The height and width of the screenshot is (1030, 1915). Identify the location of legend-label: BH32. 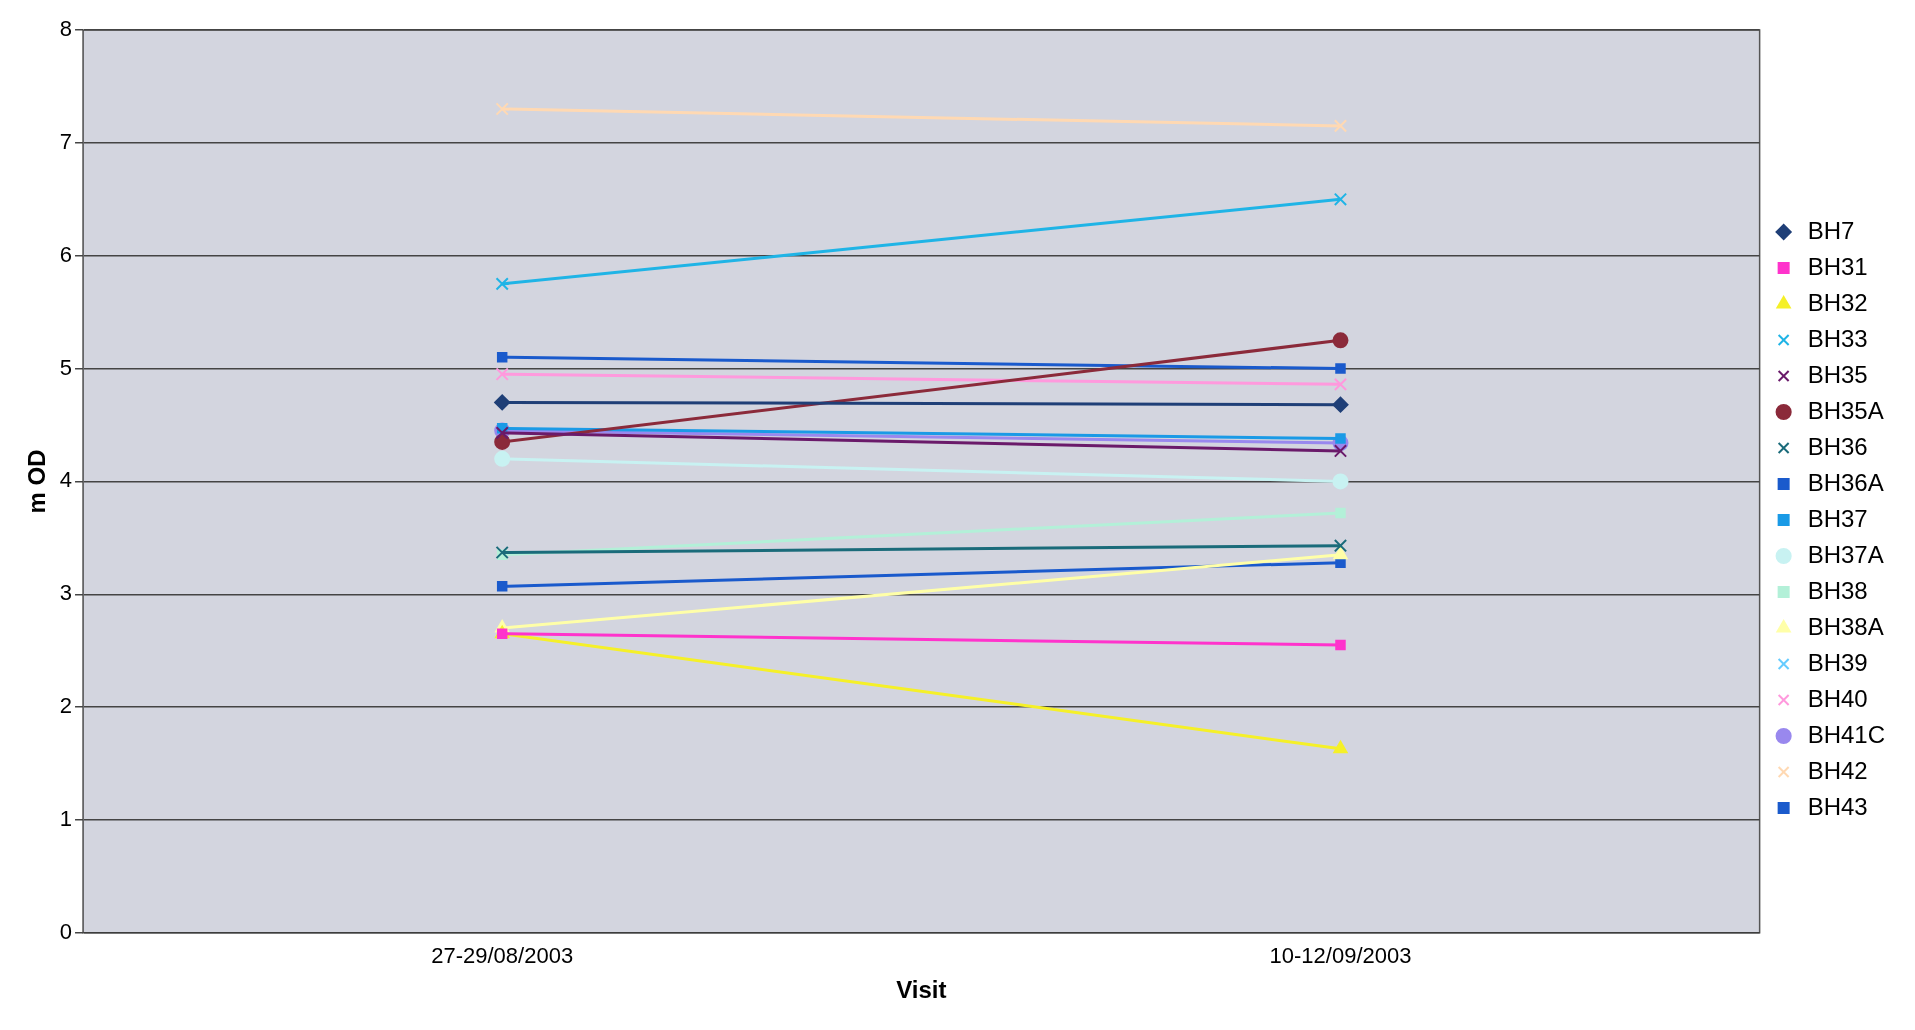
(1837, 302).